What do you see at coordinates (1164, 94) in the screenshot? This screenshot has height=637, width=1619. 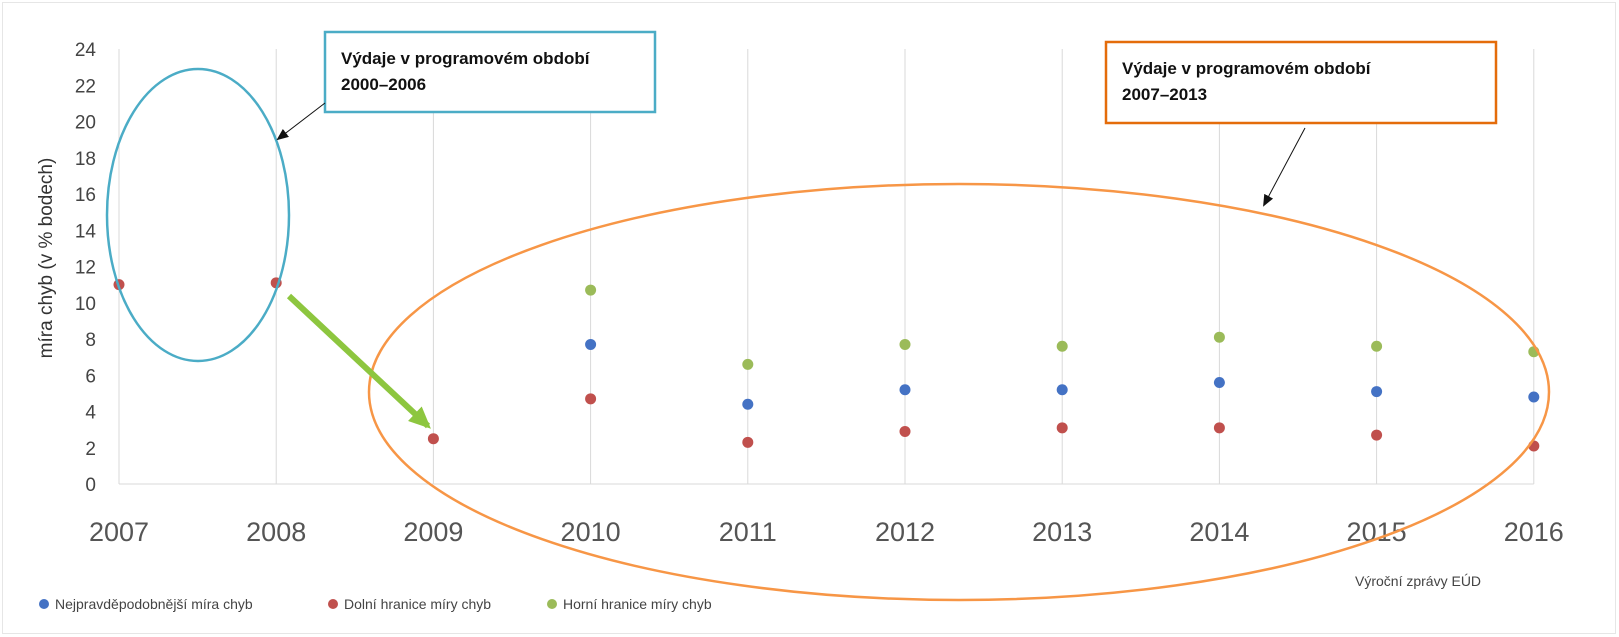 I see `annotation-text-line: 2007–2013` at bounding box center [1164, 94].